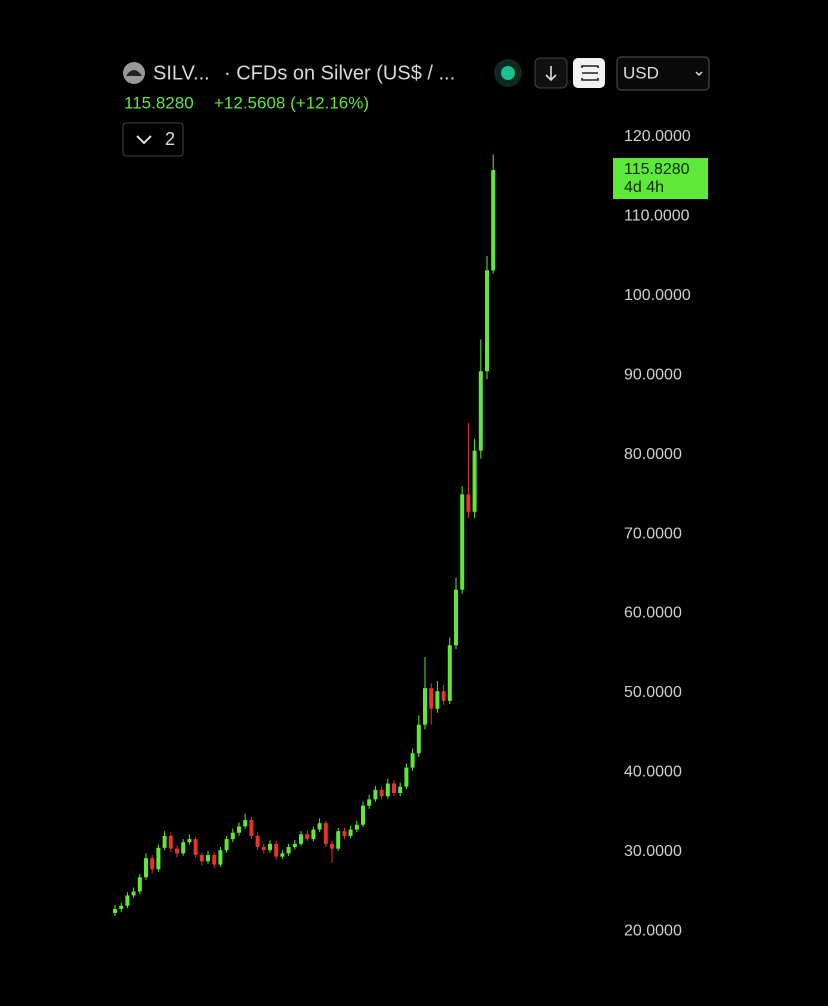  I want to click on y-tick-label: 60.0000, so click(653, 613).